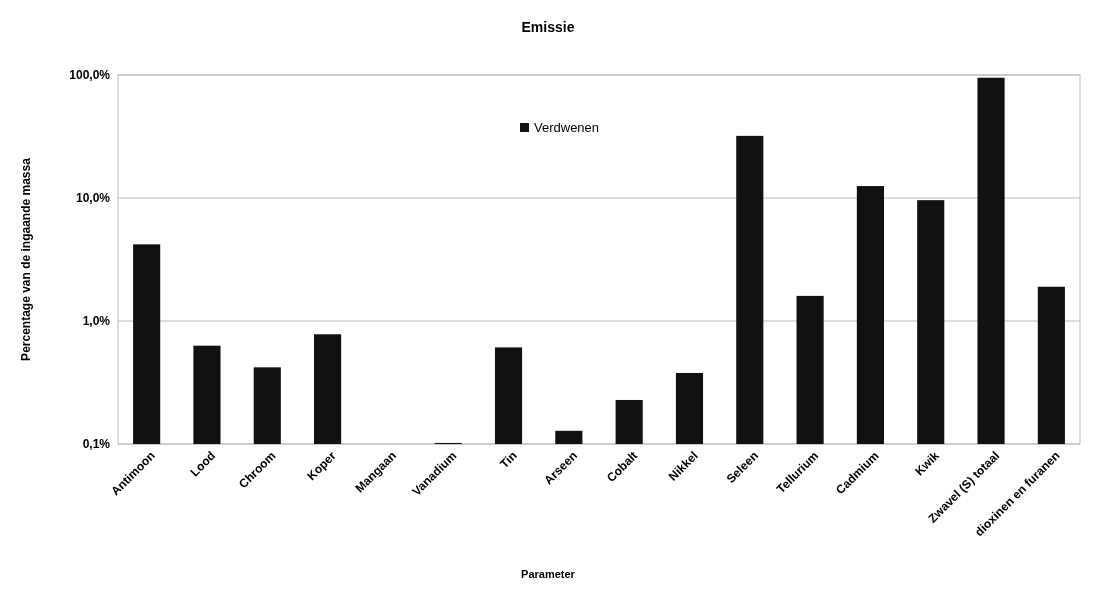 This screenshot has width=1097, height=612. What do you see at coordinates (548, 574) in the screenshot?
I see `x-axis-title: Parameter` at bounding box center [548, 574].